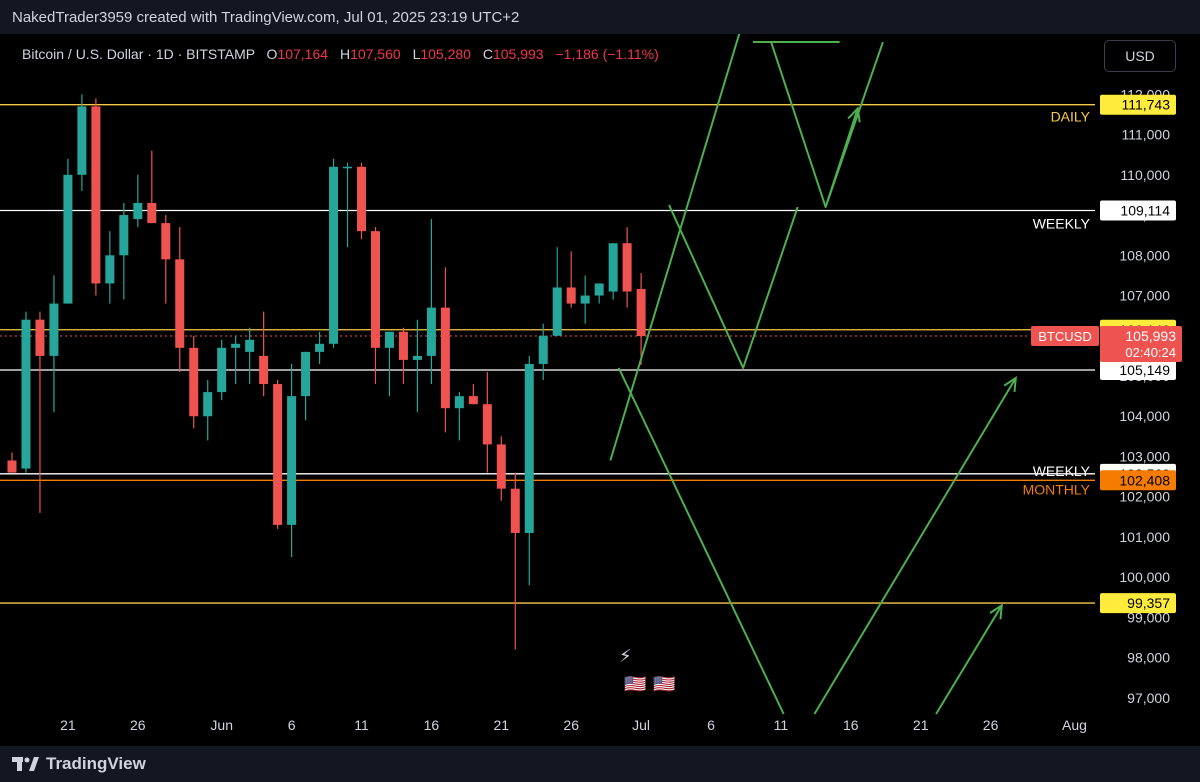  What do you see at coordinates (1062, 471) in the screenshot?
I see `level-tag: WEEKLY` at bounding box center [1062, 471].